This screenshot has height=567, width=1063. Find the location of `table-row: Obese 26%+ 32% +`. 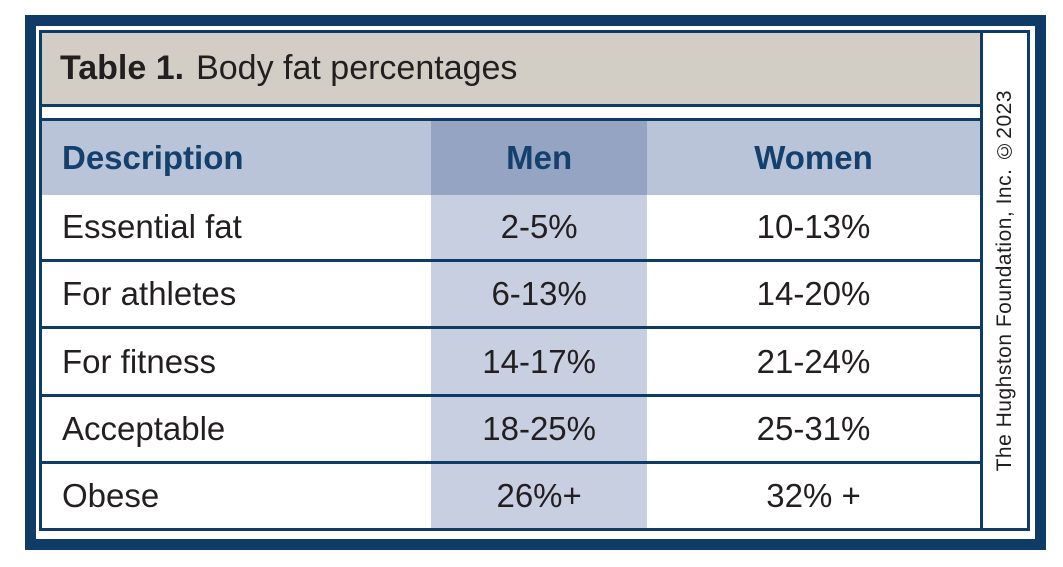

table-row: Obese 26%+ 32% + is located at coordinates (511, 494).